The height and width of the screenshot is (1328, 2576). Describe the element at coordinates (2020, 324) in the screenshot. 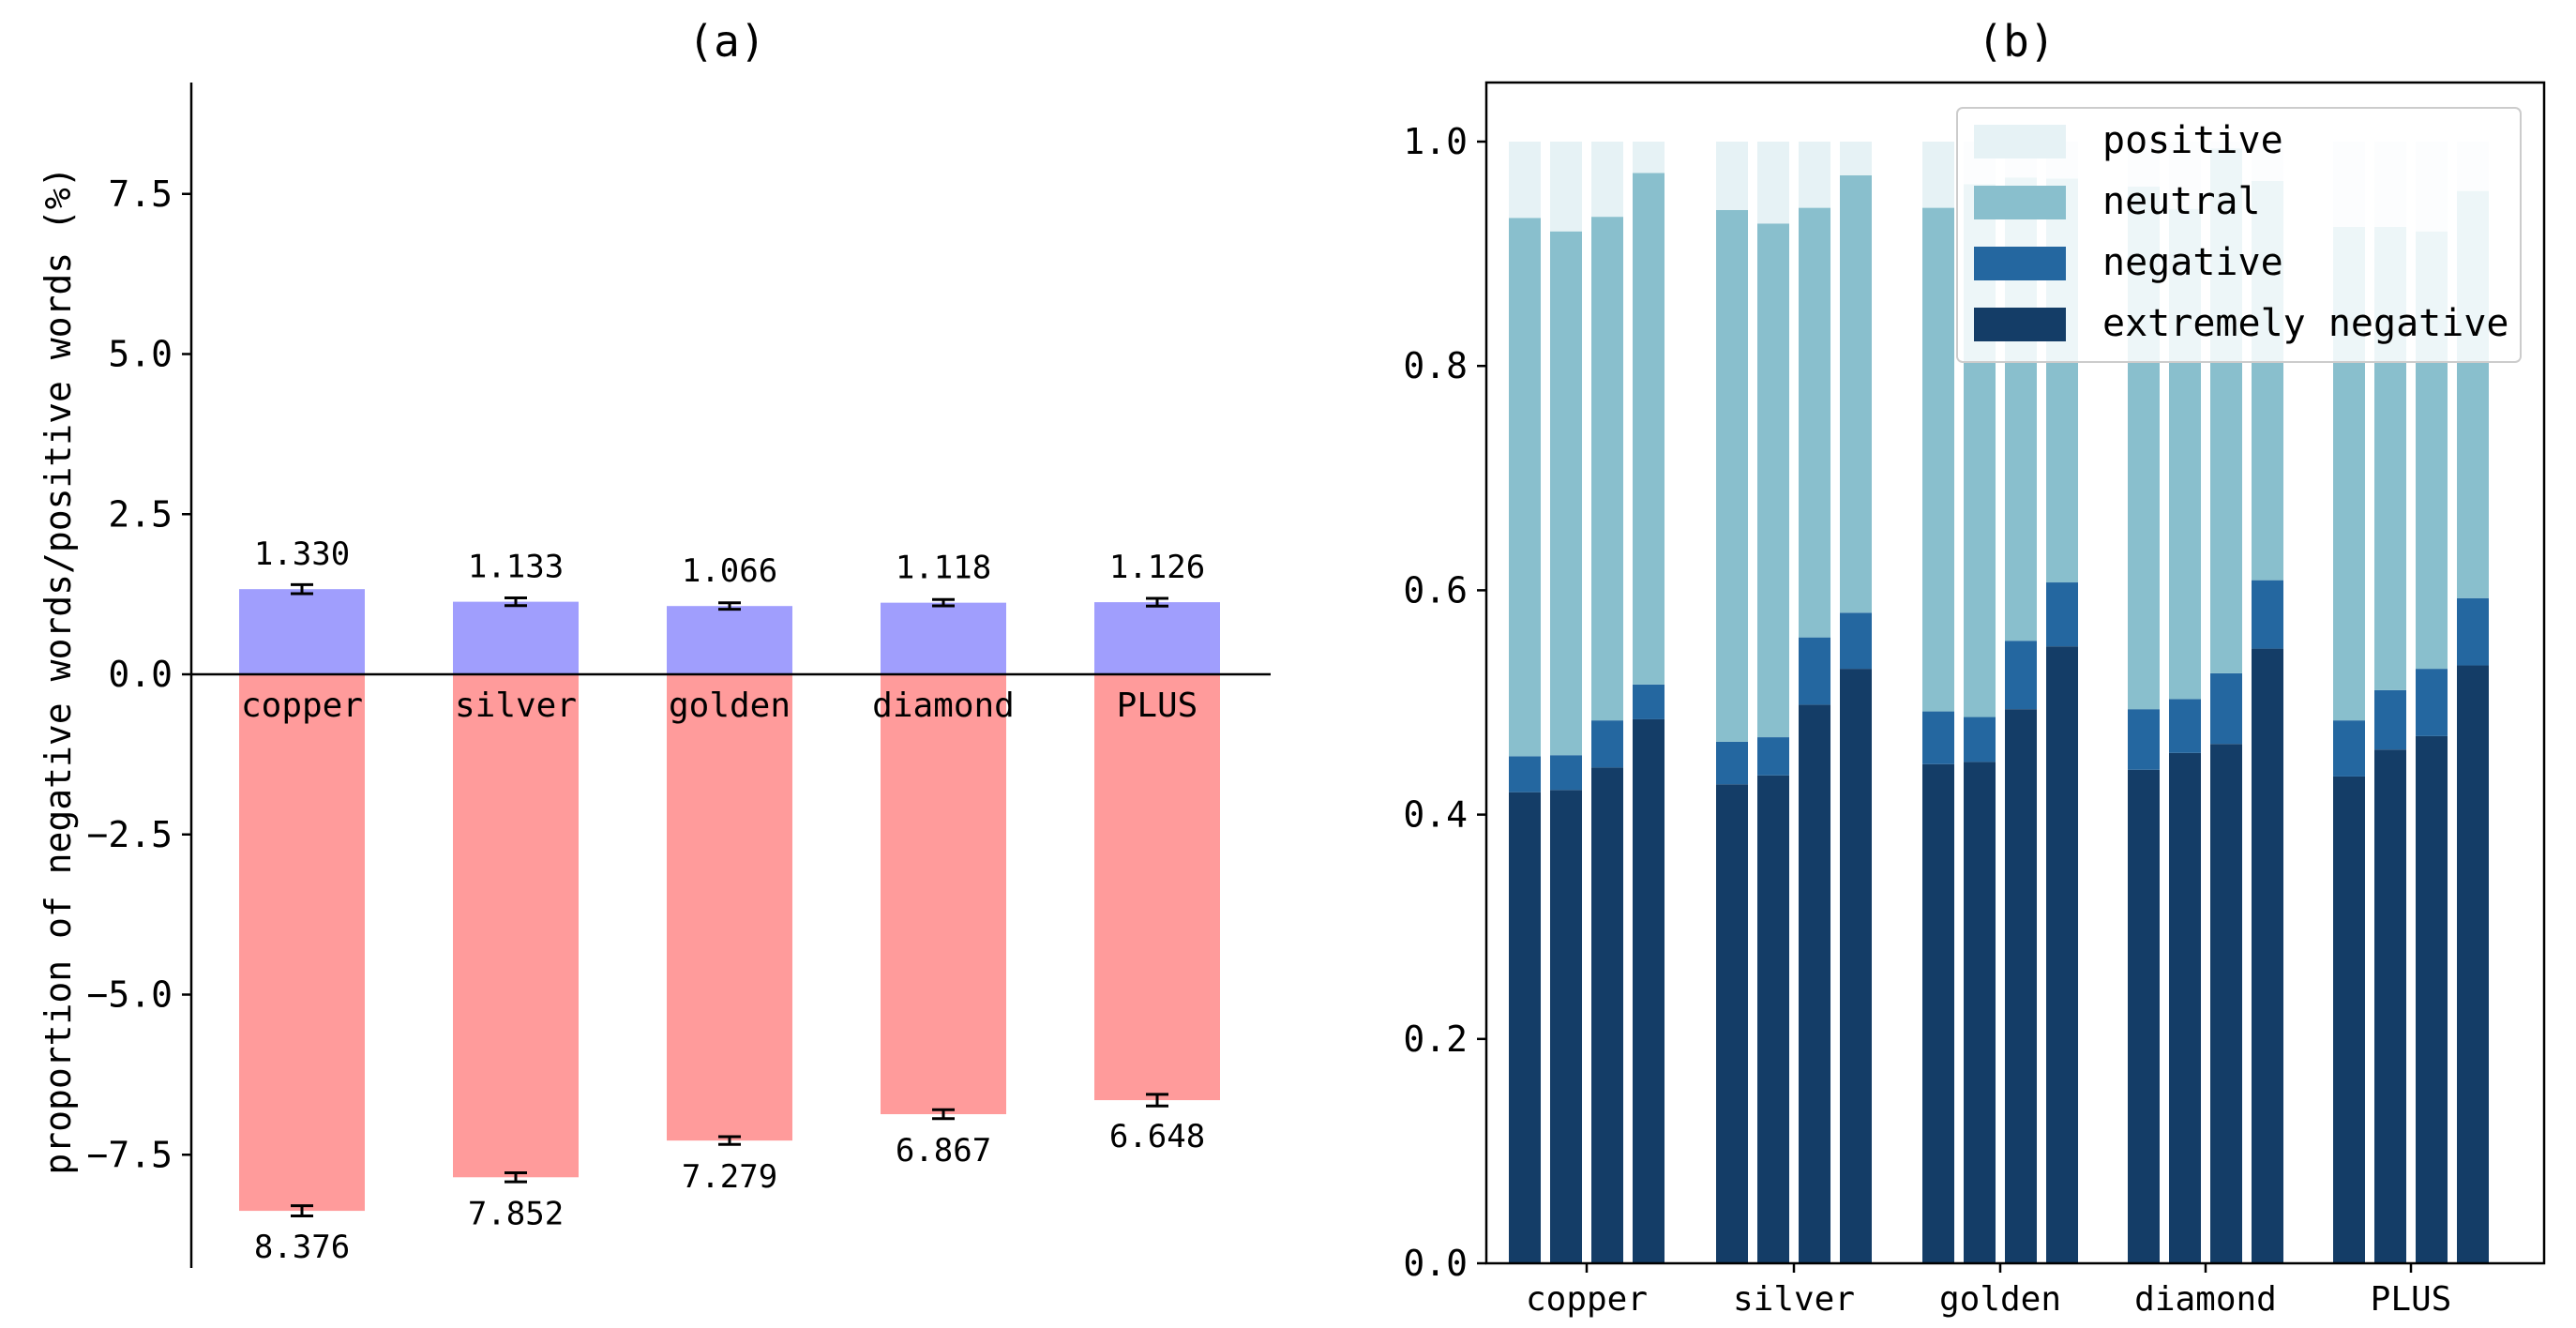

I see `legend-swatch-extremely-negative` at that location.